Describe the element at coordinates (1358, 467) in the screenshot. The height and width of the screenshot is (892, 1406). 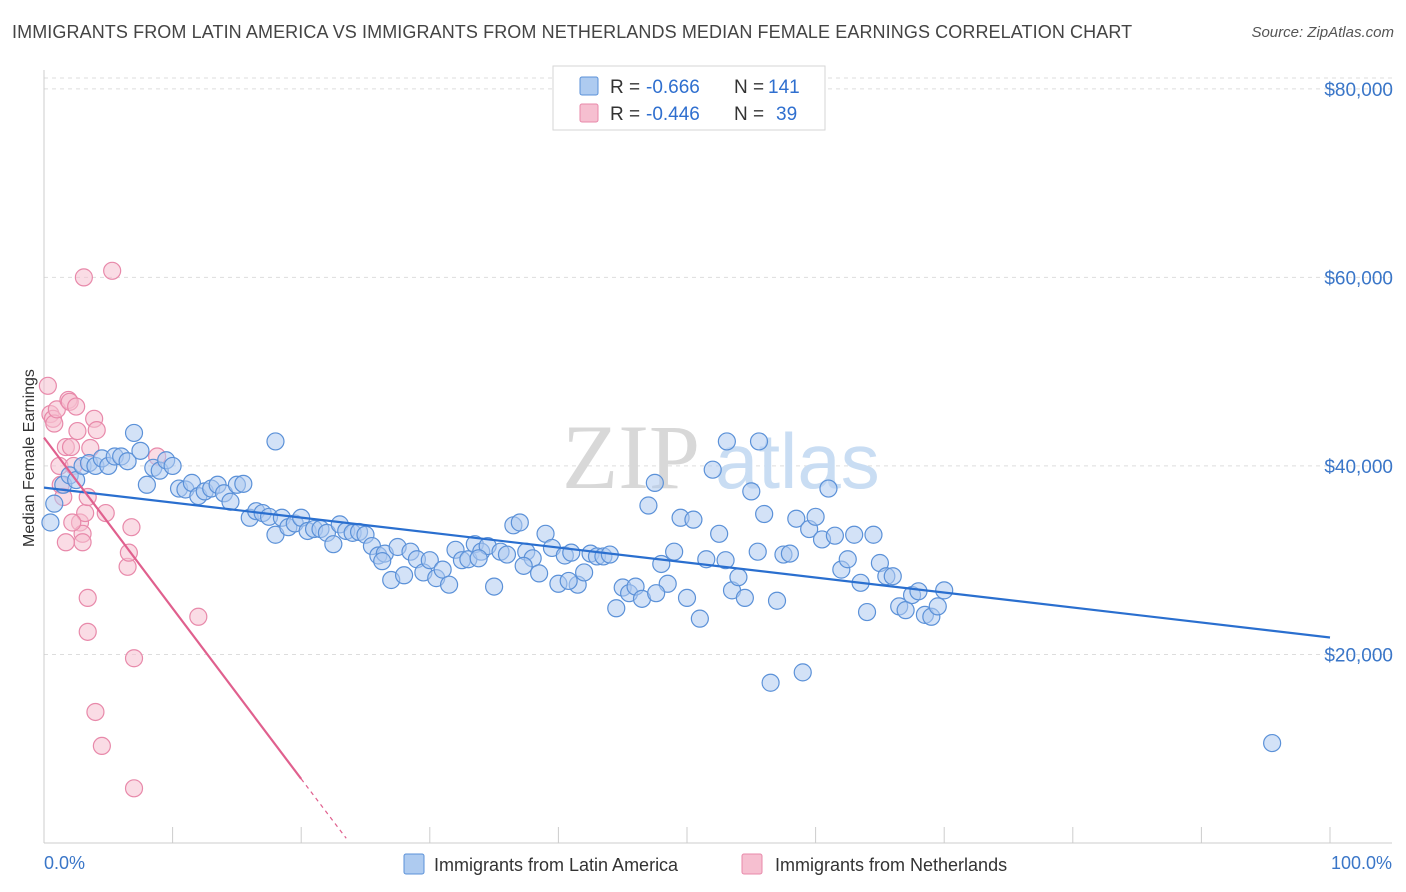
I see `y-tick-label: $40,000` at that location.